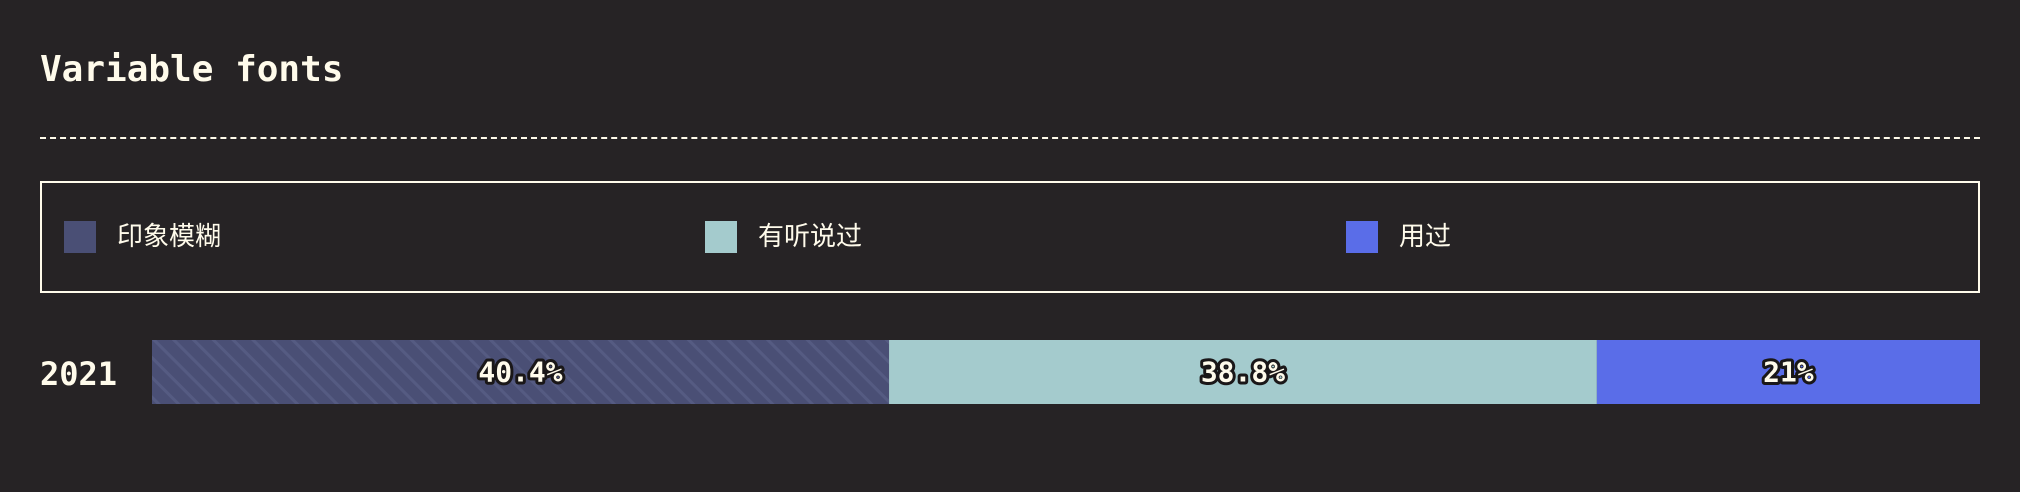  Describe the element at coordinates (810, 237) in the screenshot. I see `legend-label-heard: 有听说过` at that location.